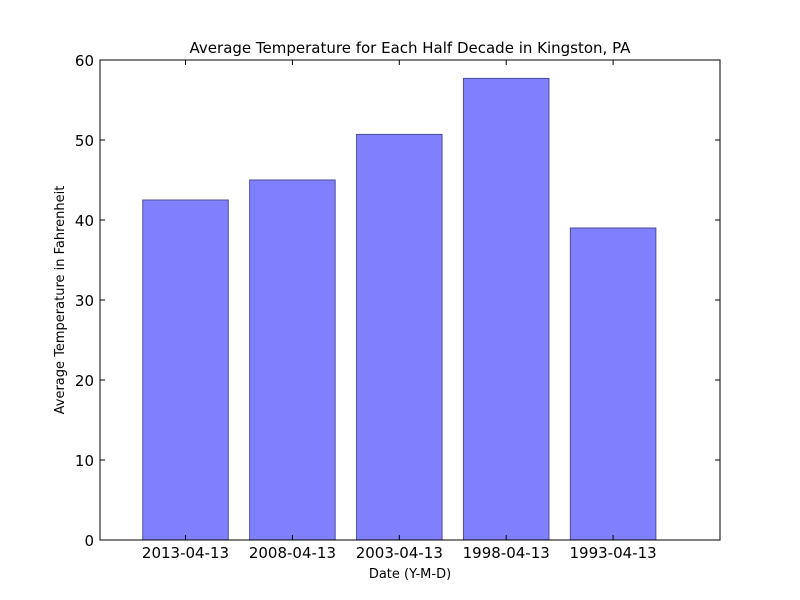 The image size is (800, 600). I want to click on x-tick-label: 1993-04-13, so click(613, 553).